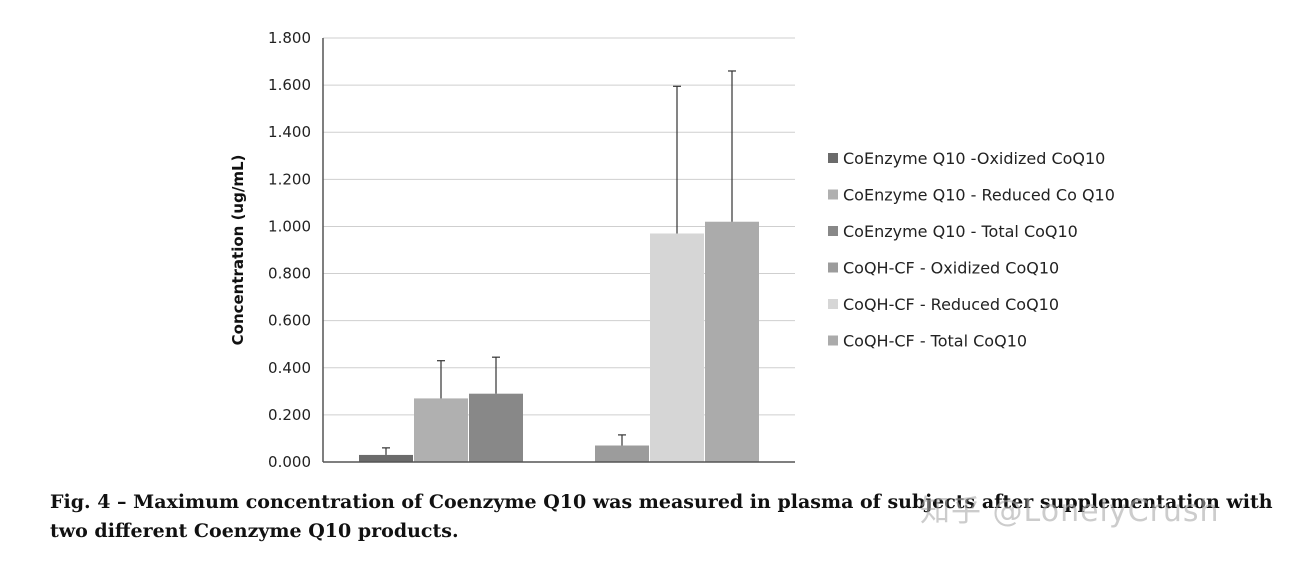 The image size is (1300, 563). What do you see at coordinates (974, 158) in the screenshot?
I see `legend-label: CoEnzyme Q10 -Oxidized CoQ10` at bounding box center [974, 158].